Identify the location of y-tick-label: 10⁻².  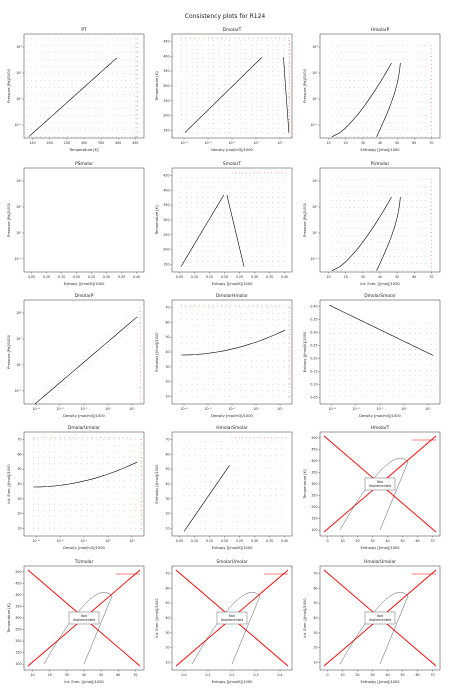
(18, 259).